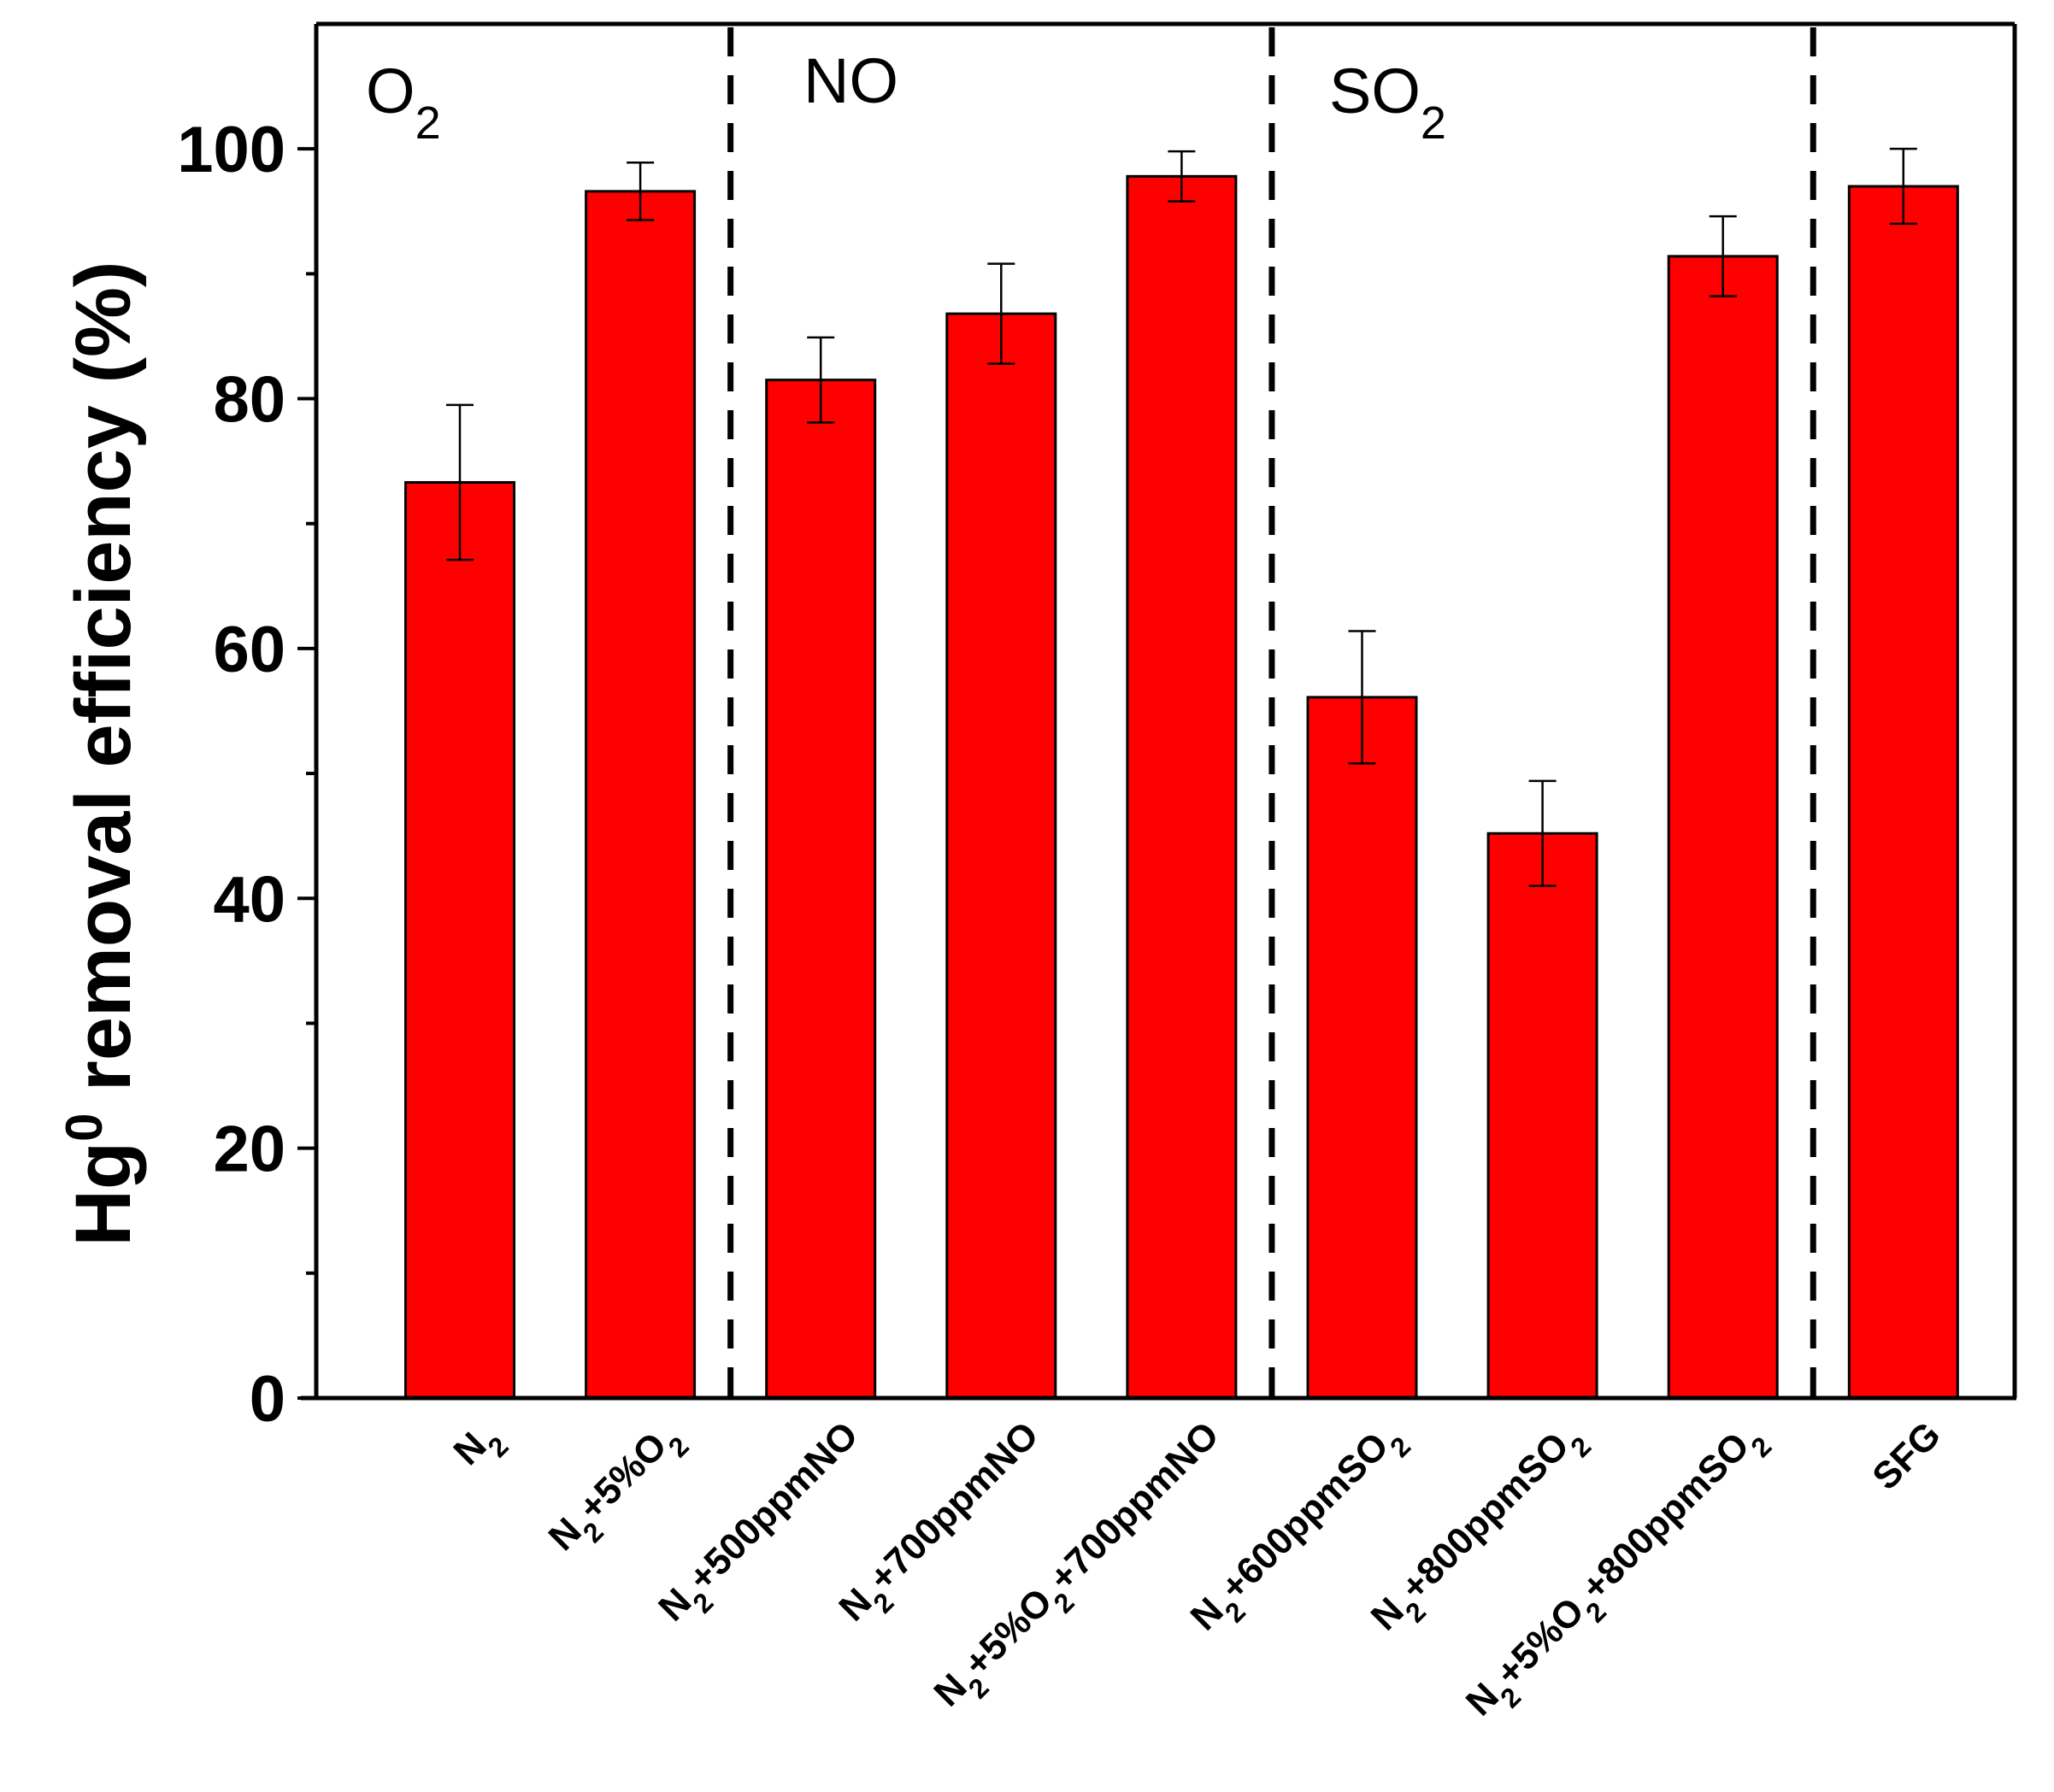  I want to click on x-tick-label-0: N2, so click(480, 1447).